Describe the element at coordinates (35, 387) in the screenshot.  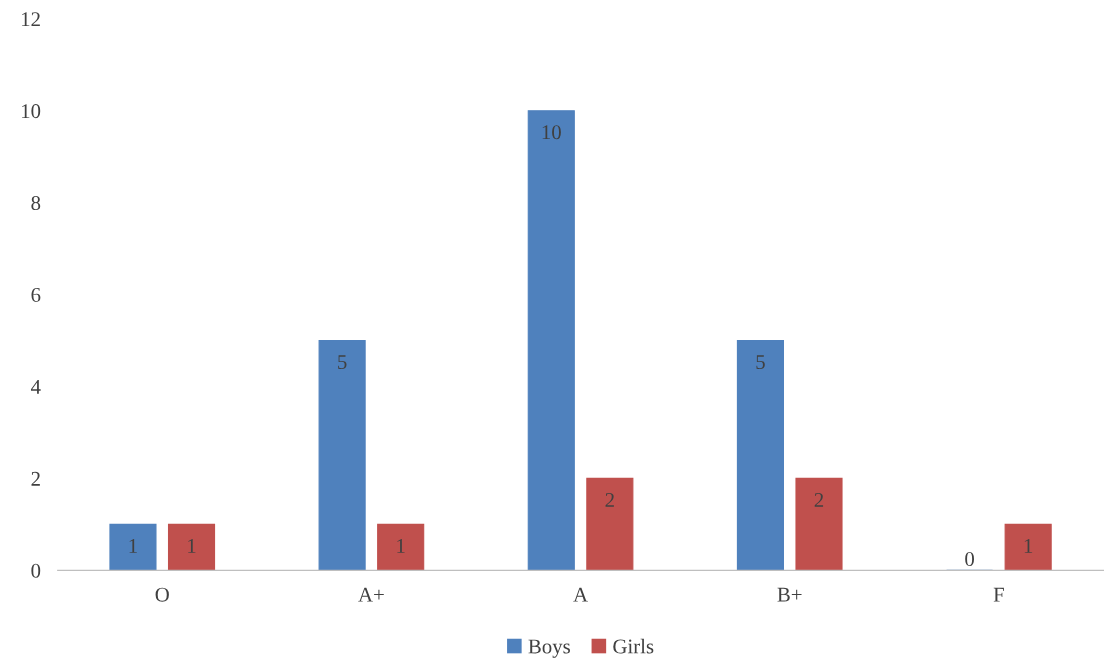
I see `y-tick-label: 4` at that location.